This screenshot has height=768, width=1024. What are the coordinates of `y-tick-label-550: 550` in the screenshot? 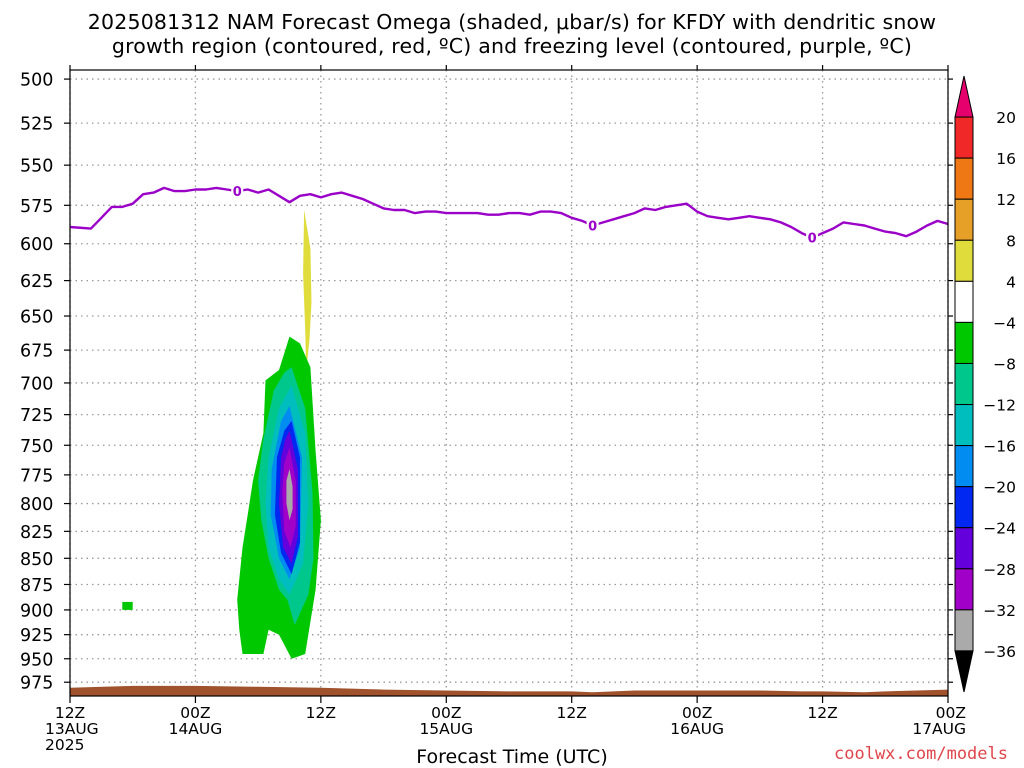 It's located at (36, 167).